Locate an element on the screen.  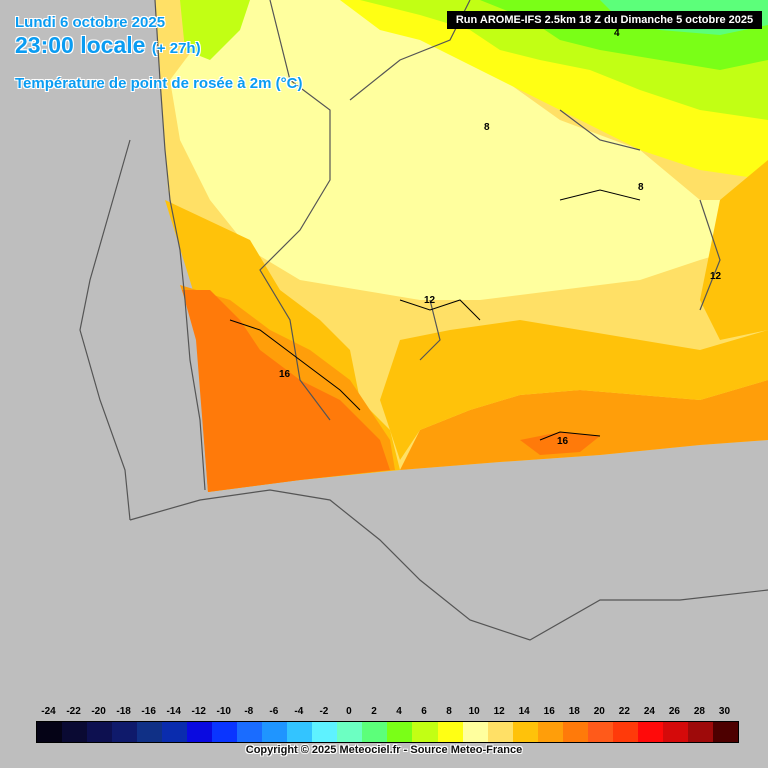
legend-tick-label: -20 is located at coordinates (98, 711).